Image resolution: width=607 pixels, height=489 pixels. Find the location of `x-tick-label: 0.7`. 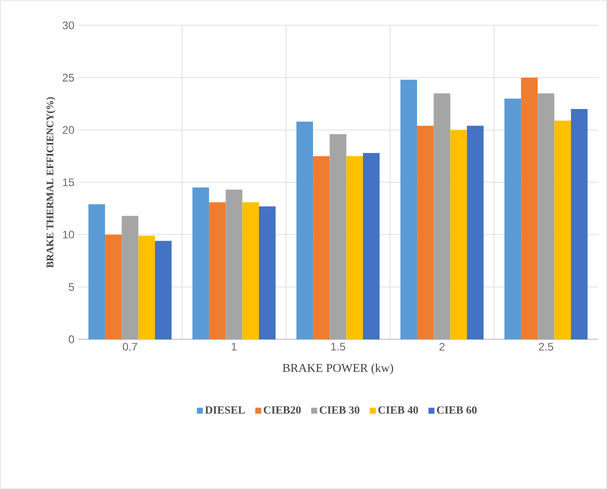

x-tick-label: 0.7 is located at coordinates (130, 346).